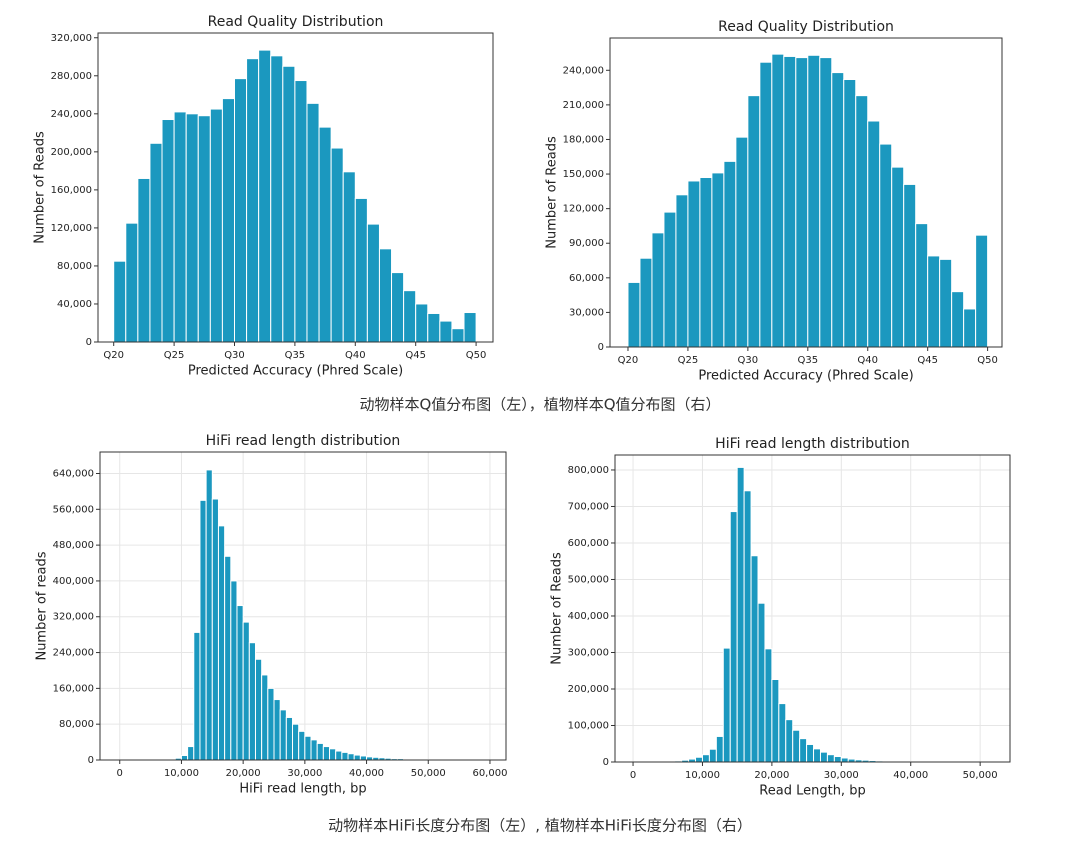 The height and width of the screenshot is (846, 1080). I want to click on x-tick-label: Q20, so click(628, 360).